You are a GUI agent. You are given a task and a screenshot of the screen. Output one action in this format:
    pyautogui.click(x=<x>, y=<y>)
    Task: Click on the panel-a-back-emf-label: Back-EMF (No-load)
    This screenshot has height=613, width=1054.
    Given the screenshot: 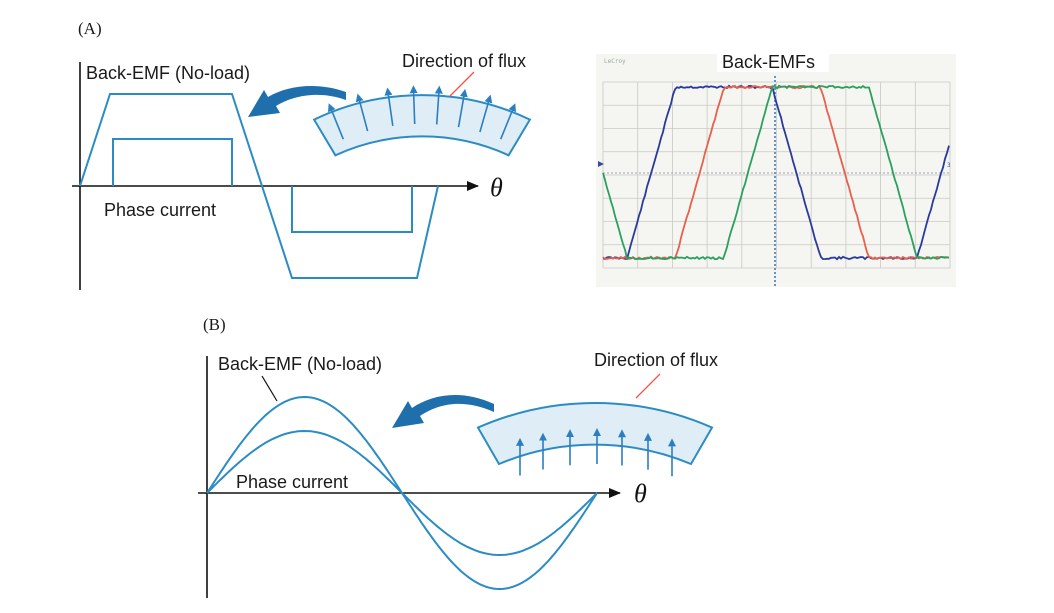 What is the action you would take?
    pyautogui.click(x=168, y=73)
    